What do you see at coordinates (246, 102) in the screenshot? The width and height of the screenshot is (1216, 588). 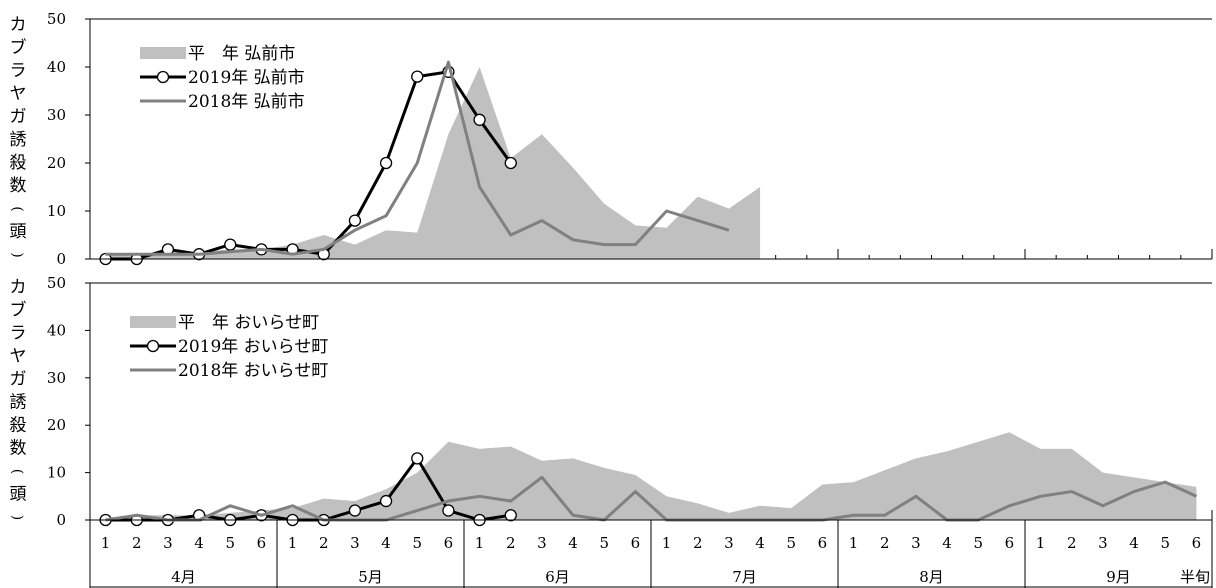 I see `legend-label: 2018年 弘前市` at bounding box center [246, 102].